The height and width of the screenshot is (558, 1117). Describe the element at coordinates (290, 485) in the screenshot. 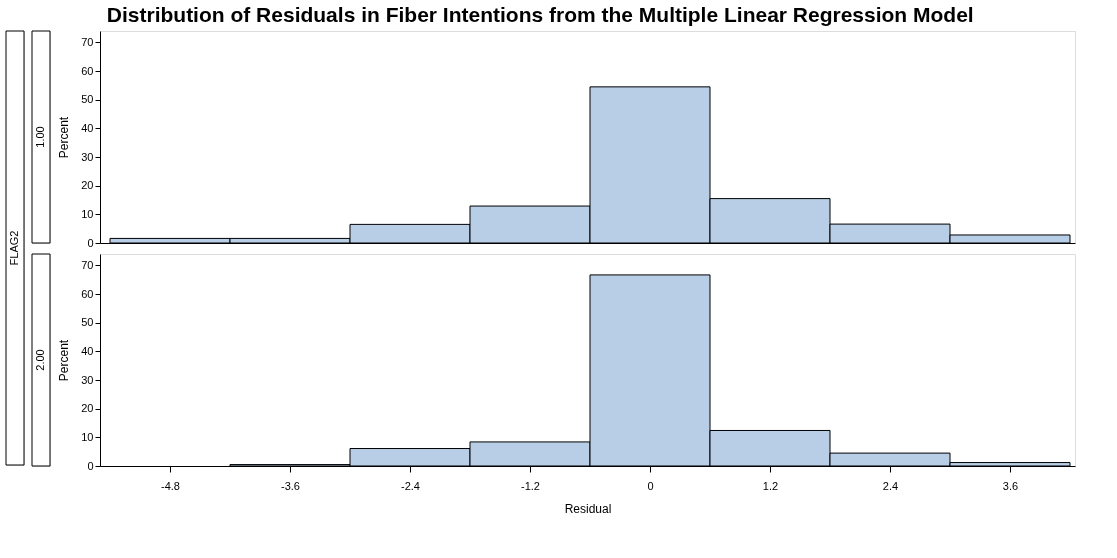

I see `x-tick-label: -3.6` at that location.